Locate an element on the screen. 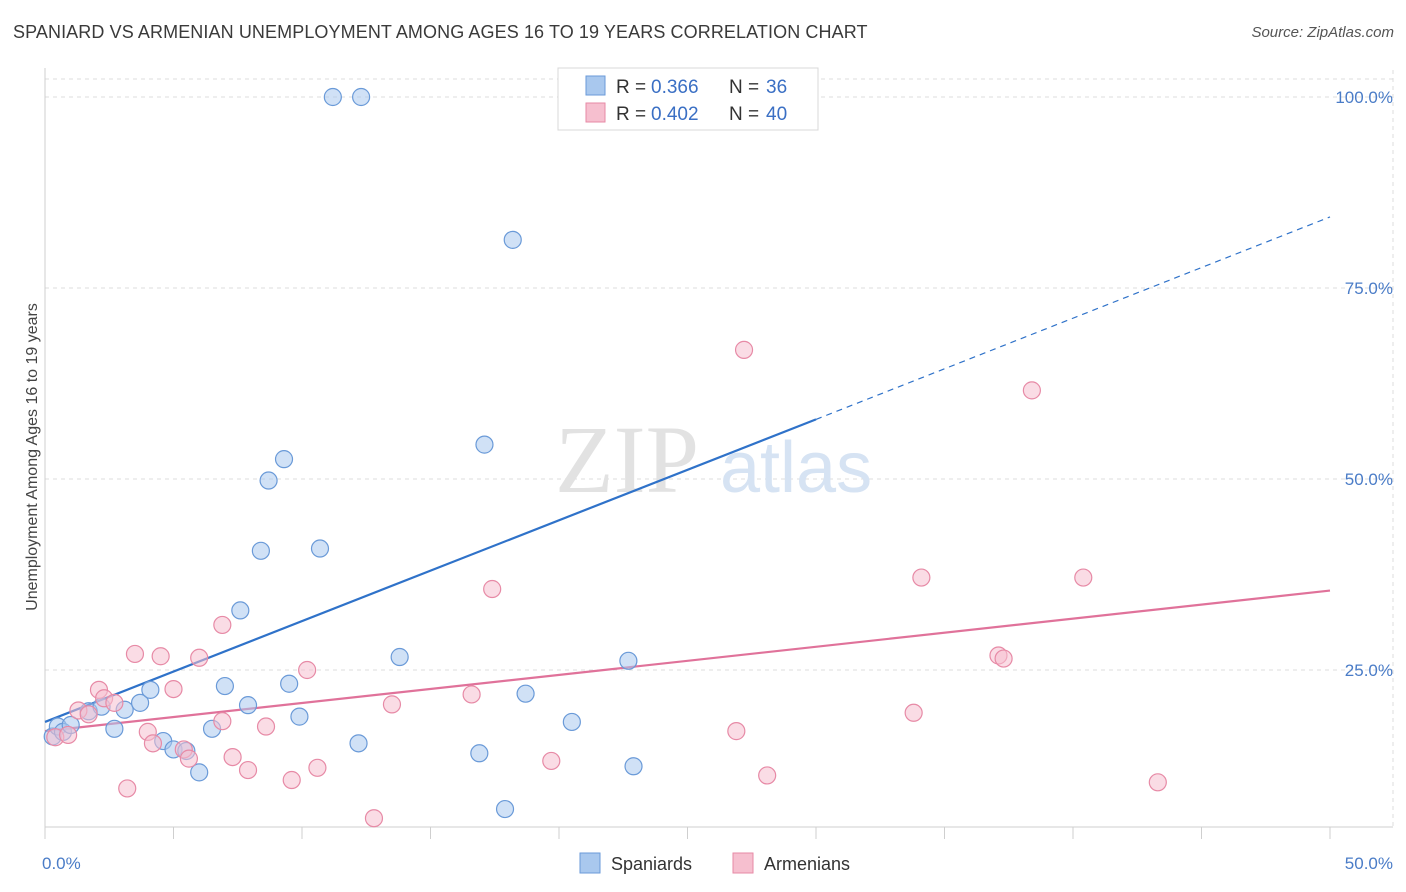 This screenshot has height=892, width=1406. legend-r-label-1: R = is located at coordinates (631, 87).